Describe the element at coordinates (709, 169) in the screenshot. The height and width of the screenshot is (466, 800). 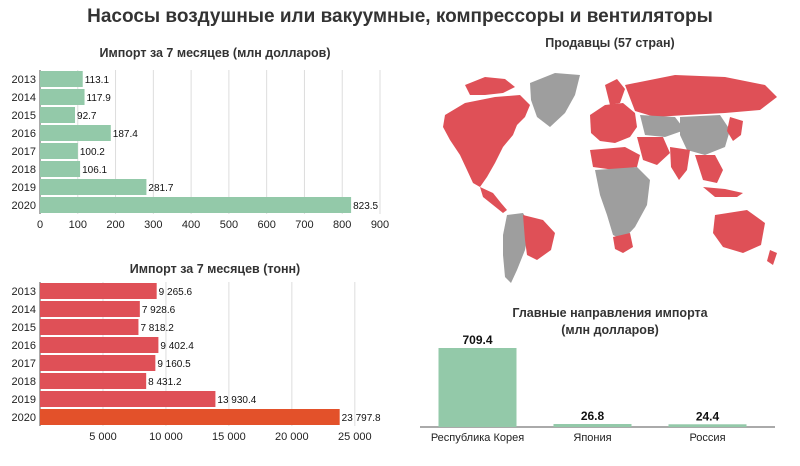
I see `map-southeast-asia` at that location.